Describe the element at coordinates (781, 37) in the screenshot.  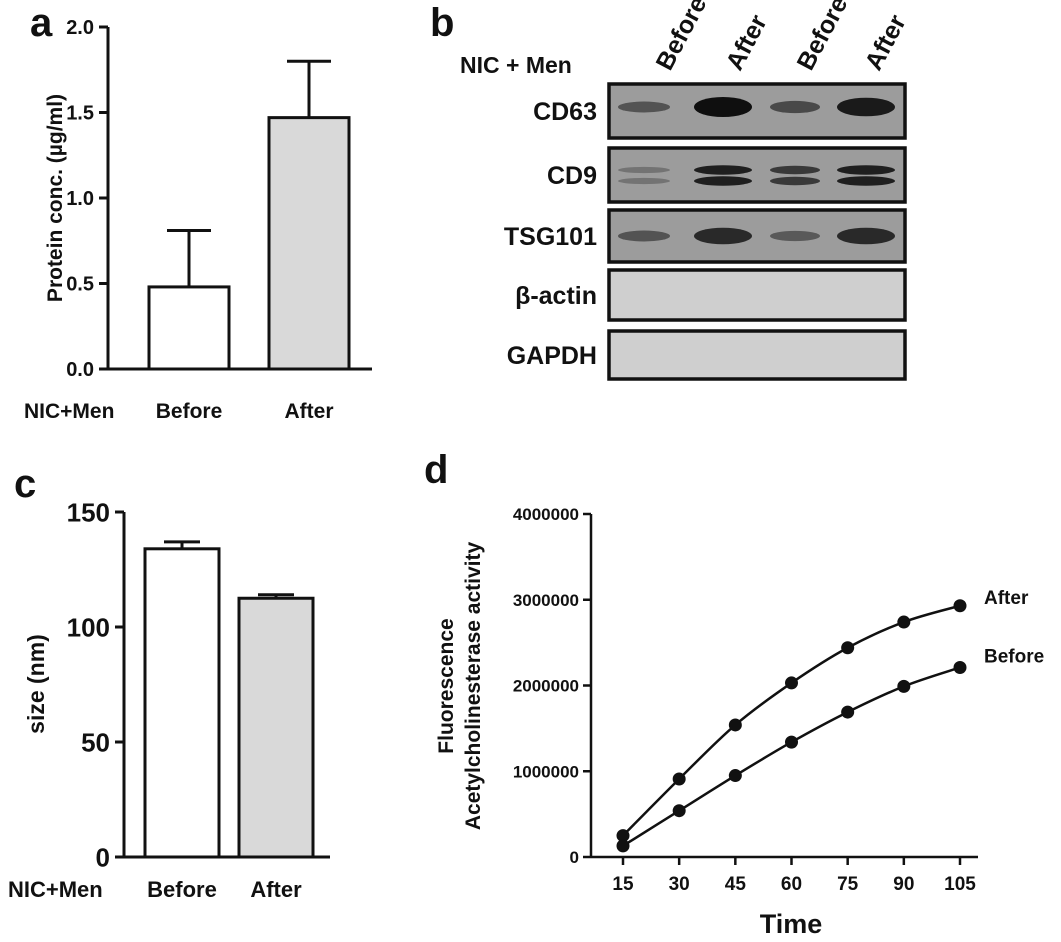
I see `blot-lane-labels: Before After Before After` at that location.